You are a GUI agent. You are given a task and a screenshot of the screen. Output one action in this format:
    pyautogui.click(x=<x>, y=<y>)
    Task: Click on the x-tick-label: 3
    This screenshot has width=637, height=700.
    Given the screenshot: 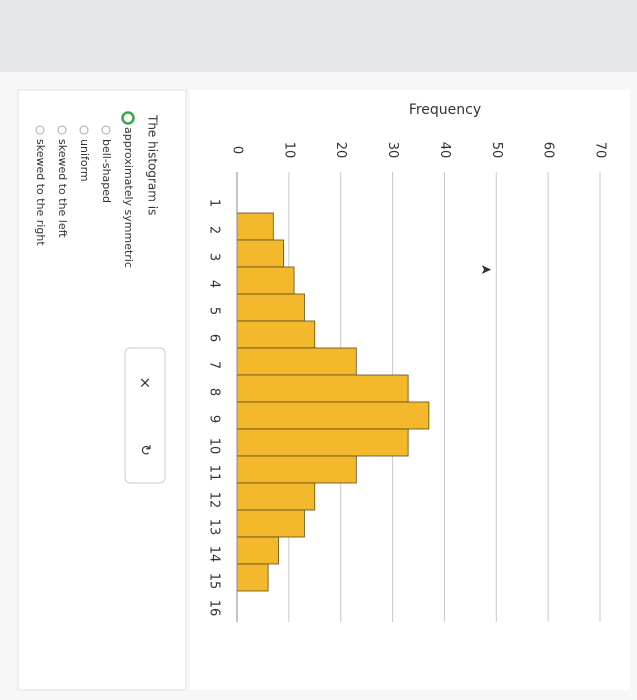 What is the action you would take?
    pyautogui.click(x=214, y=257)
    